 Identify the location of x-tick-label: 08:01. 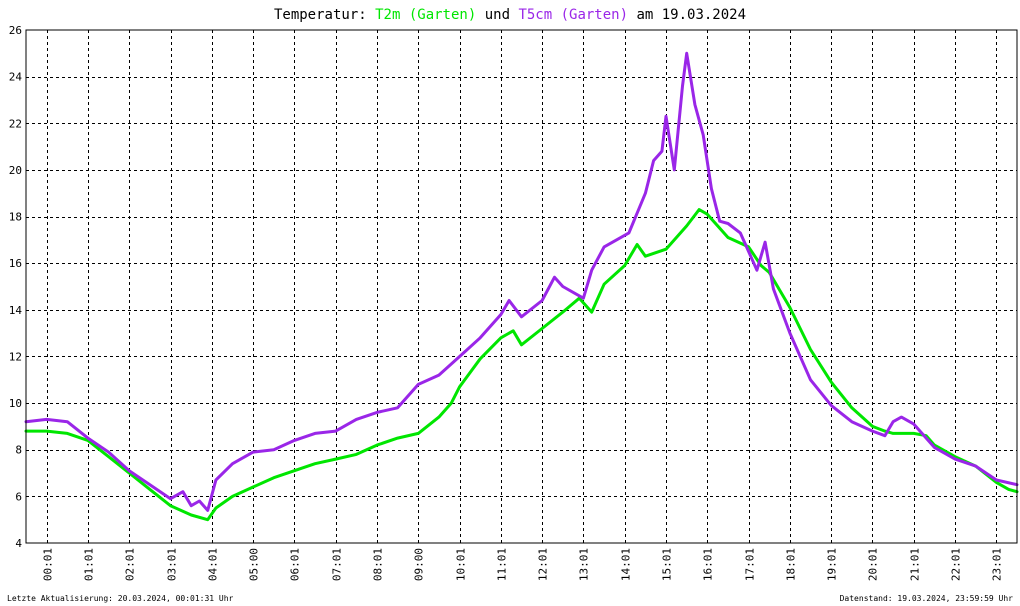
(378, 564).